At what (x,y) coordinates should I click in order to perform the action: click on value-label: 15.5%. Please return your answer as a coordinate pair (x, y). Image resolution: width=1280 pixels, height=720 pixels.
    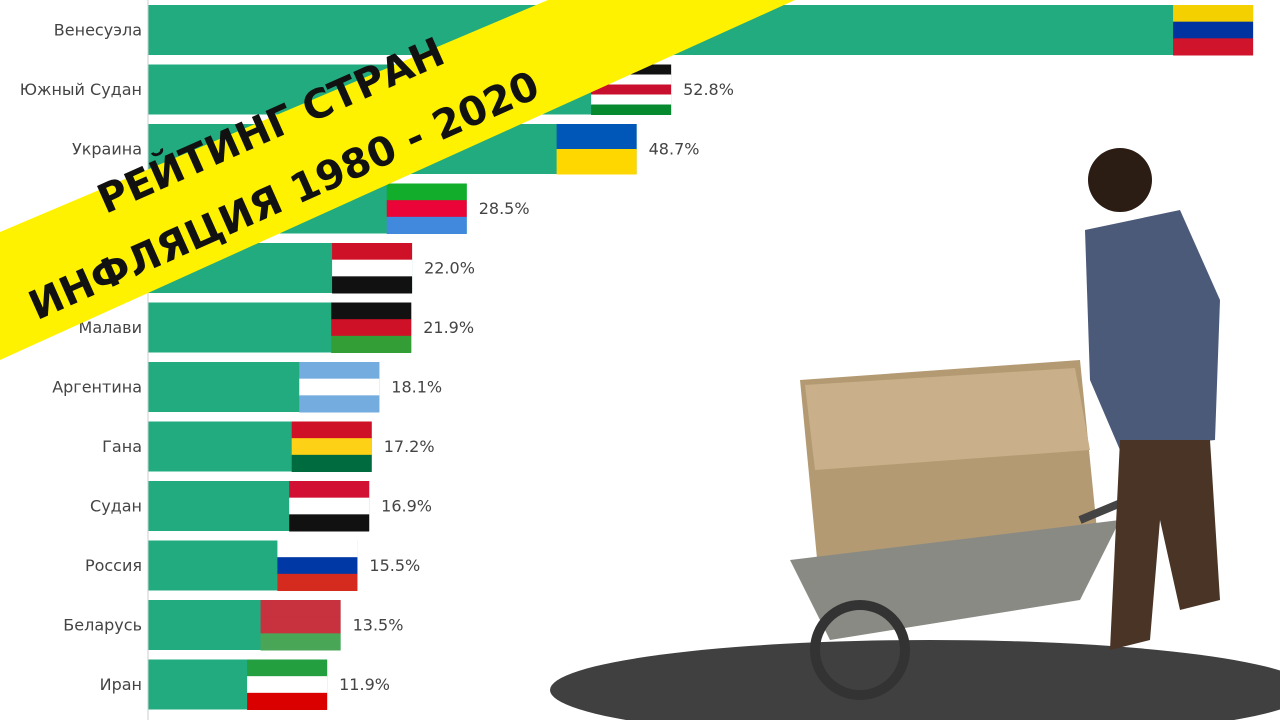
    Looking at the image, I should click on (394, 565).